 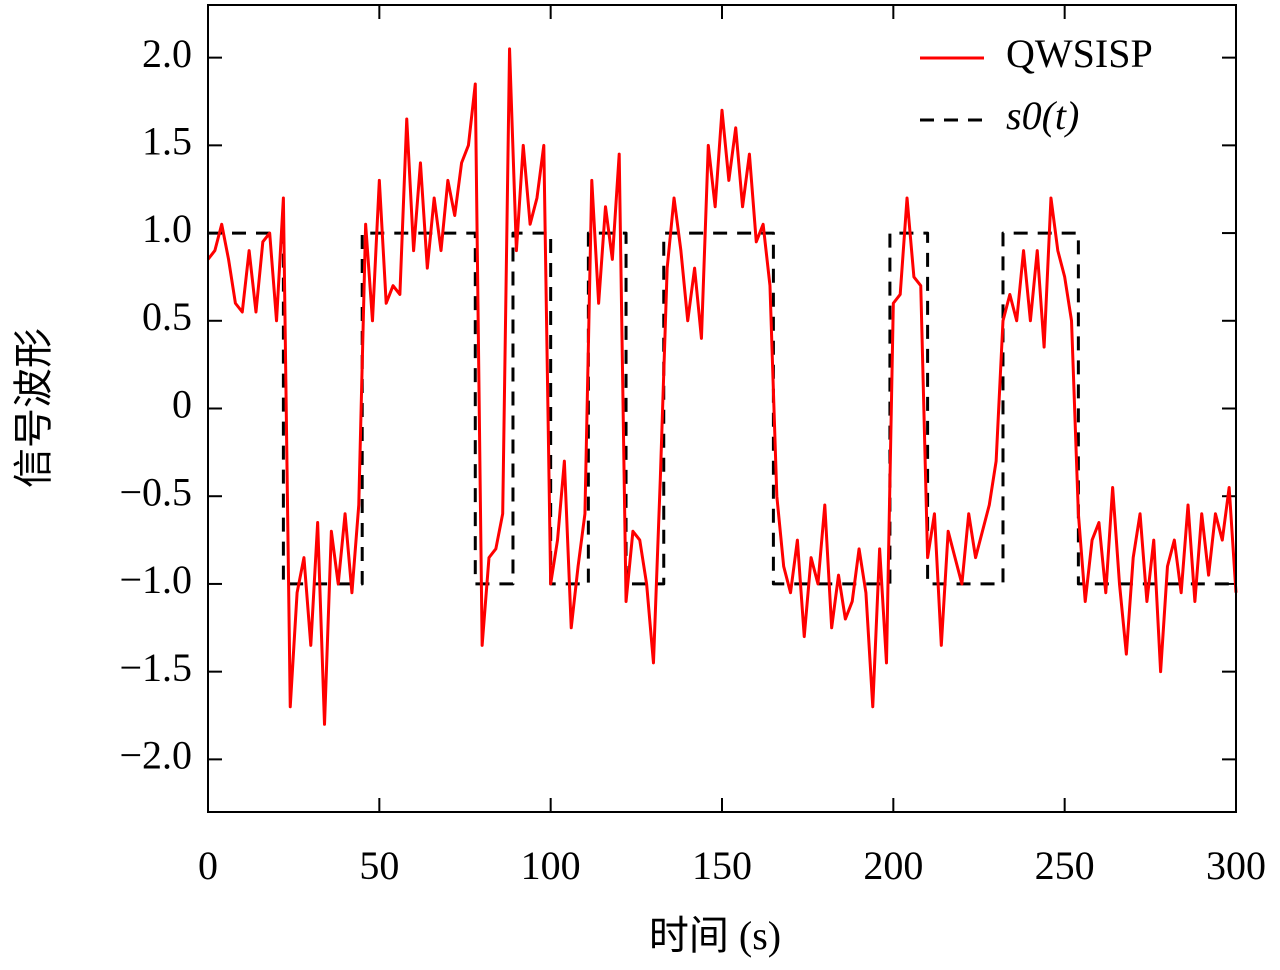 What do you see at coordinates (167, 141) in the screenshot?
I see `y-tick-label: 1.5` at bounding box center [167, 141].